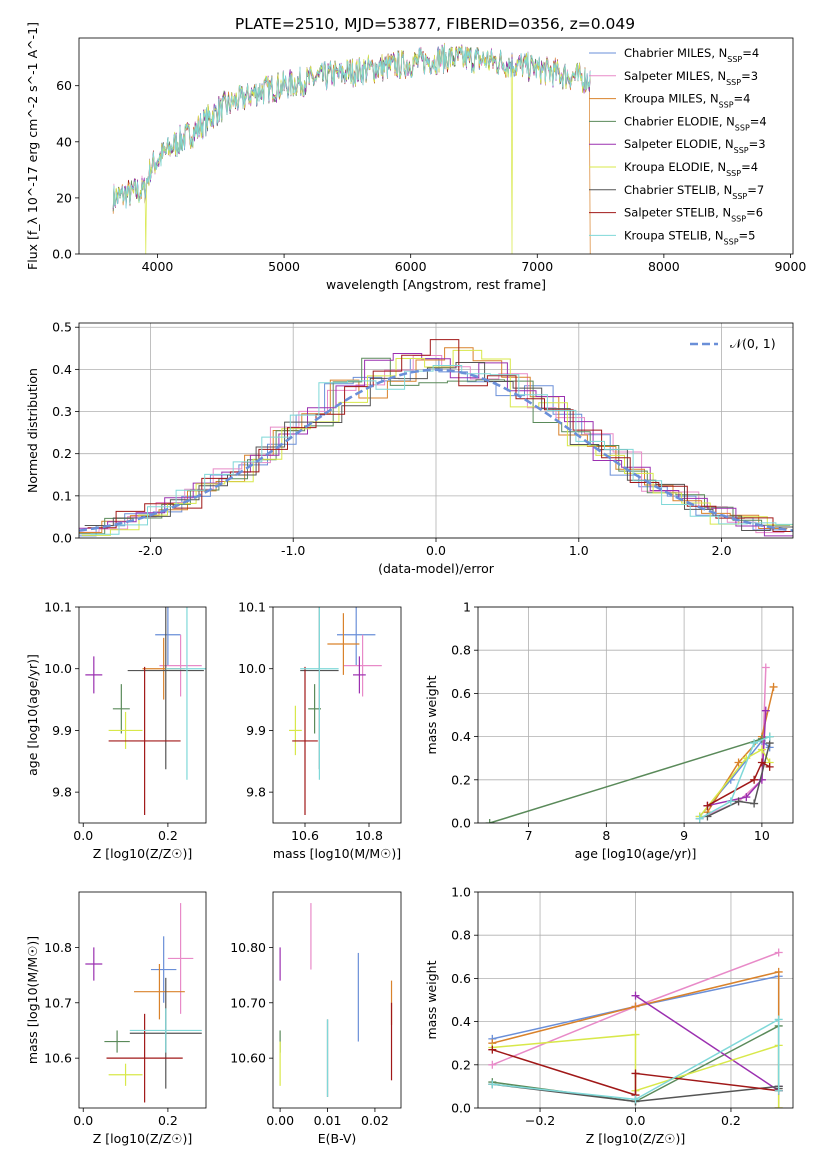  Describe the element at coordinates (436, 550) in the screenshot. I see `residuals-xtick-label: 0.0` at that location.